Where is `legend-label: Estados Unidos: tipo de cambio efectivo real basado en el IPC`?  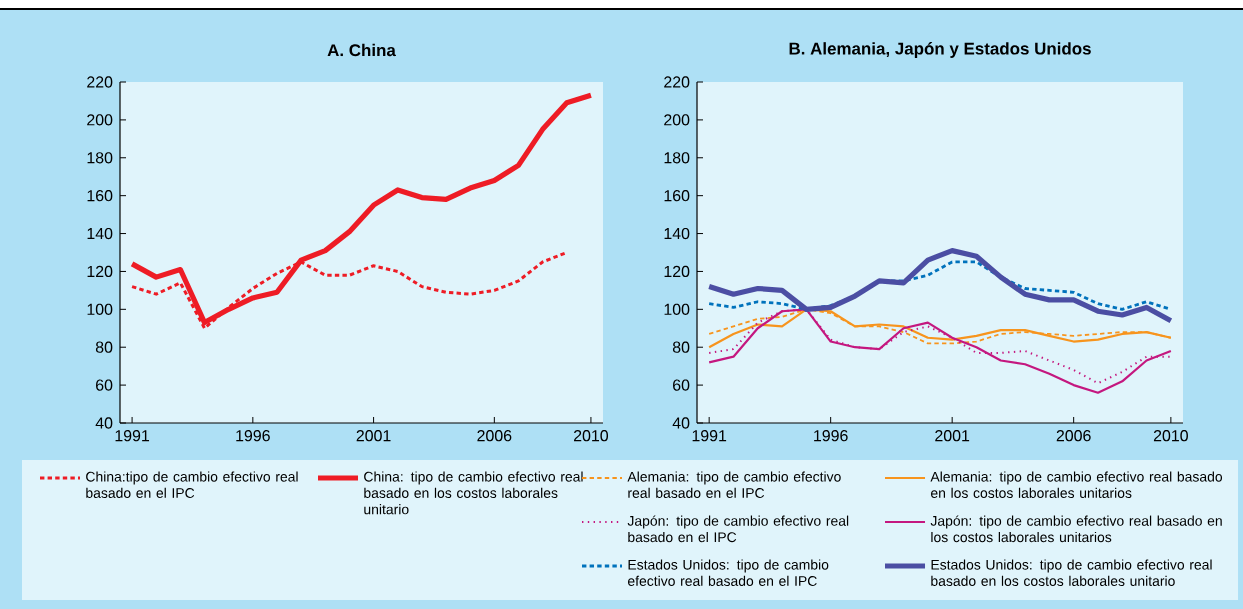
legend-label: Estados Unidos: tipo de cambio efectivo real basado en el IPC is located at coordinates (728, 572).